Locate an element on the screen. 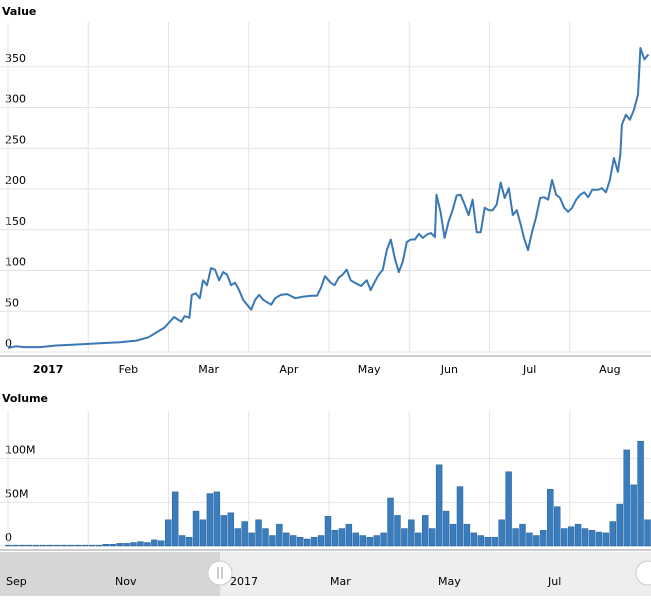 This screenshot has width=651, height=600. x-tick-label: 2017 is located at coordinates (48, 369).